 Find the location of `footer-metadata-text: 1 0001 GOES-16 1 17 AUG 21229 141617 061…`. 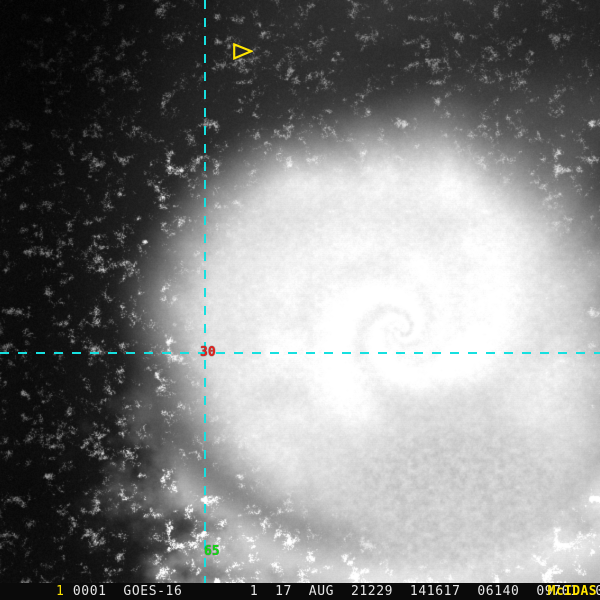

footer-metadata-text: 1 0001 GOES-16 1 17 AUG 21229 141617 061… is located at coordinates (328, 591).